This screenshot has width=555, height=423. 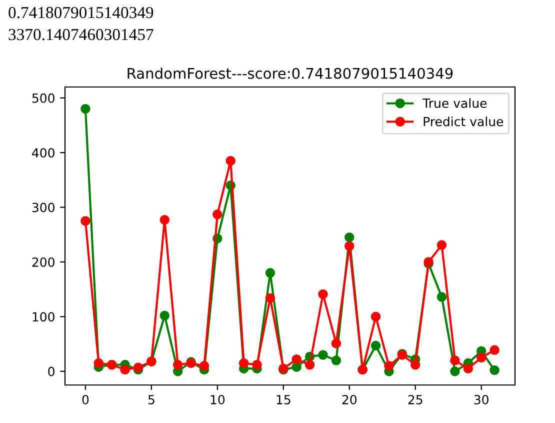 What do you see at coordinates (217, 399) in the screenshot?
I see `x-tick-label: 10` at bounding box center [217, 399].